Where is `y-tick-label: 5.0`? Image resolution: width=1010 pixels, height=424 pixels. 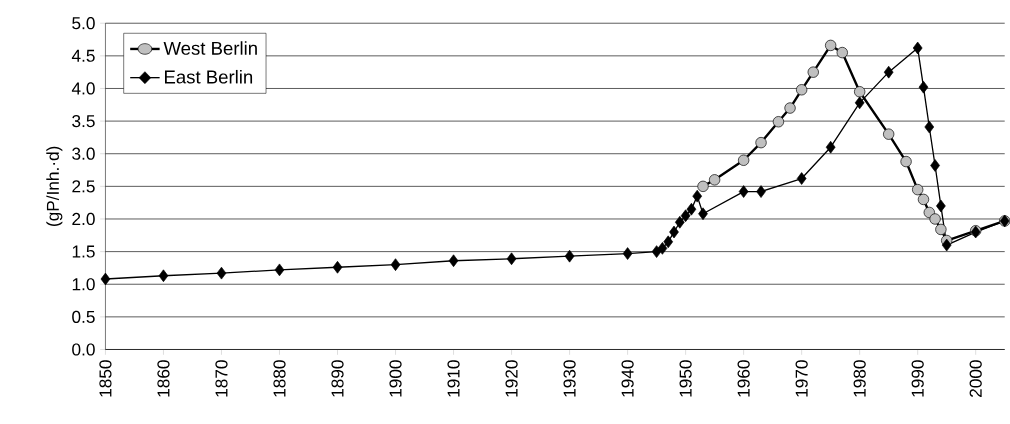
y-tick-label: 5.0 is located at coordinates (83, 23).